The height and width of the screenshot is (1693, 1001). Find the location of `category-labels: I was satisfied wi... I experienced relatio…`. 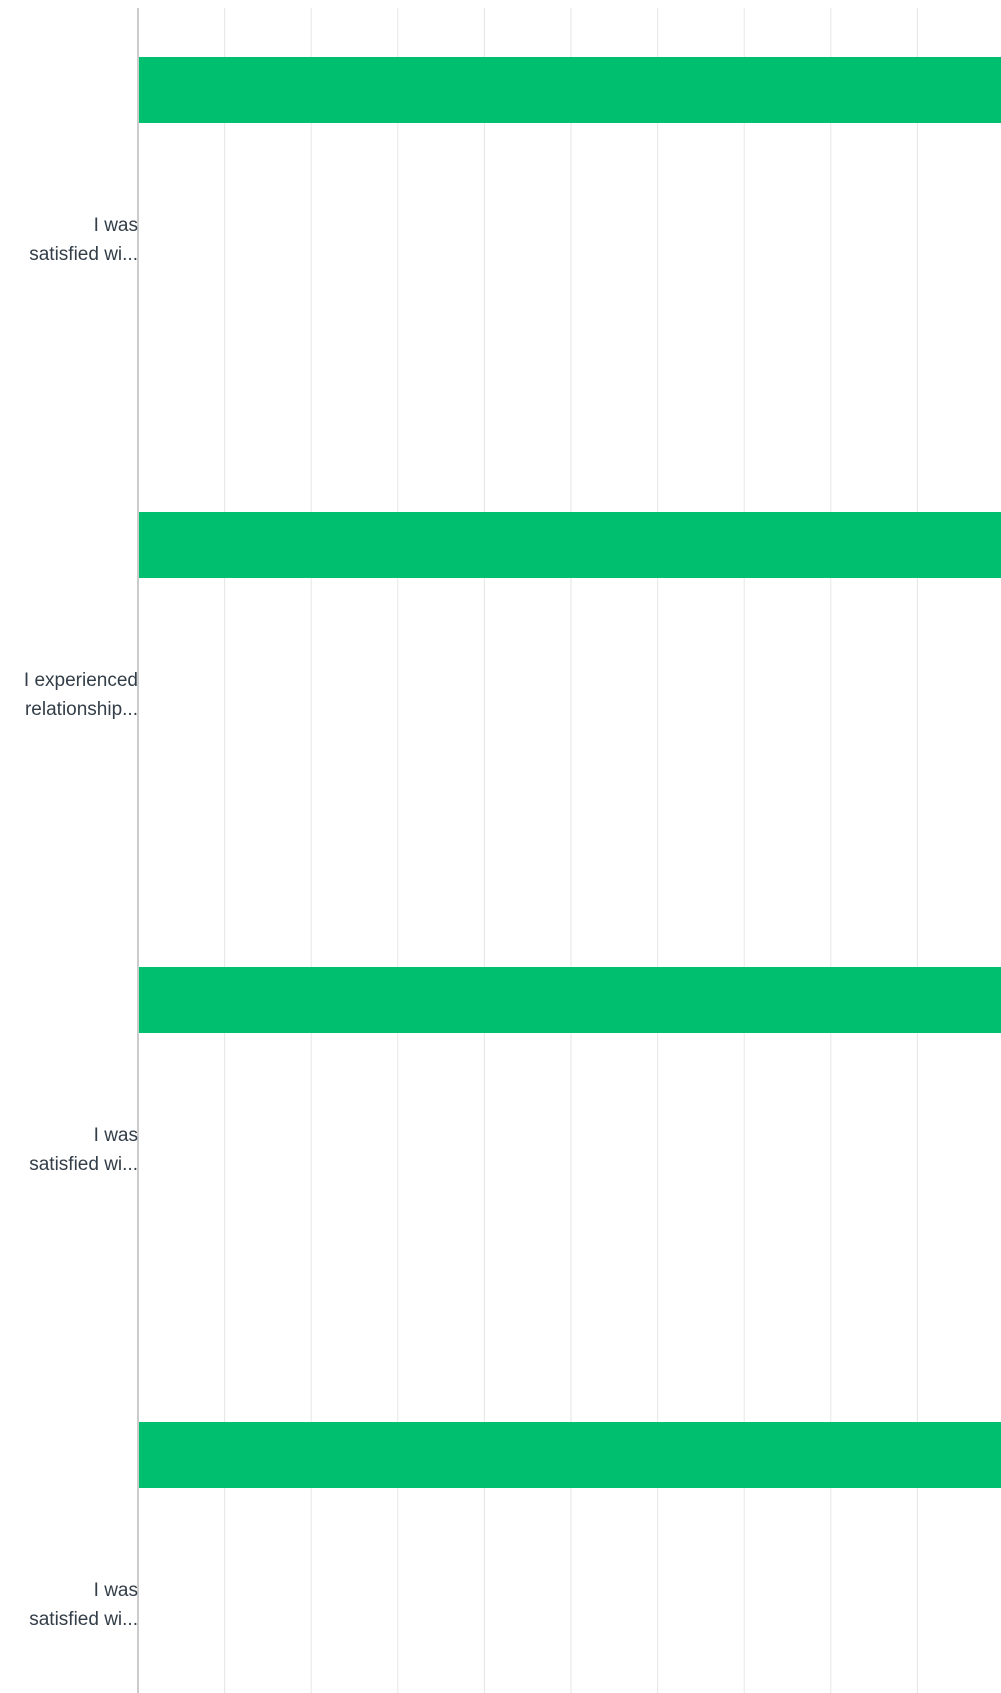

category-labels: I was satisfied wi... I experienced relatio… is located at coordinates (81, 922).